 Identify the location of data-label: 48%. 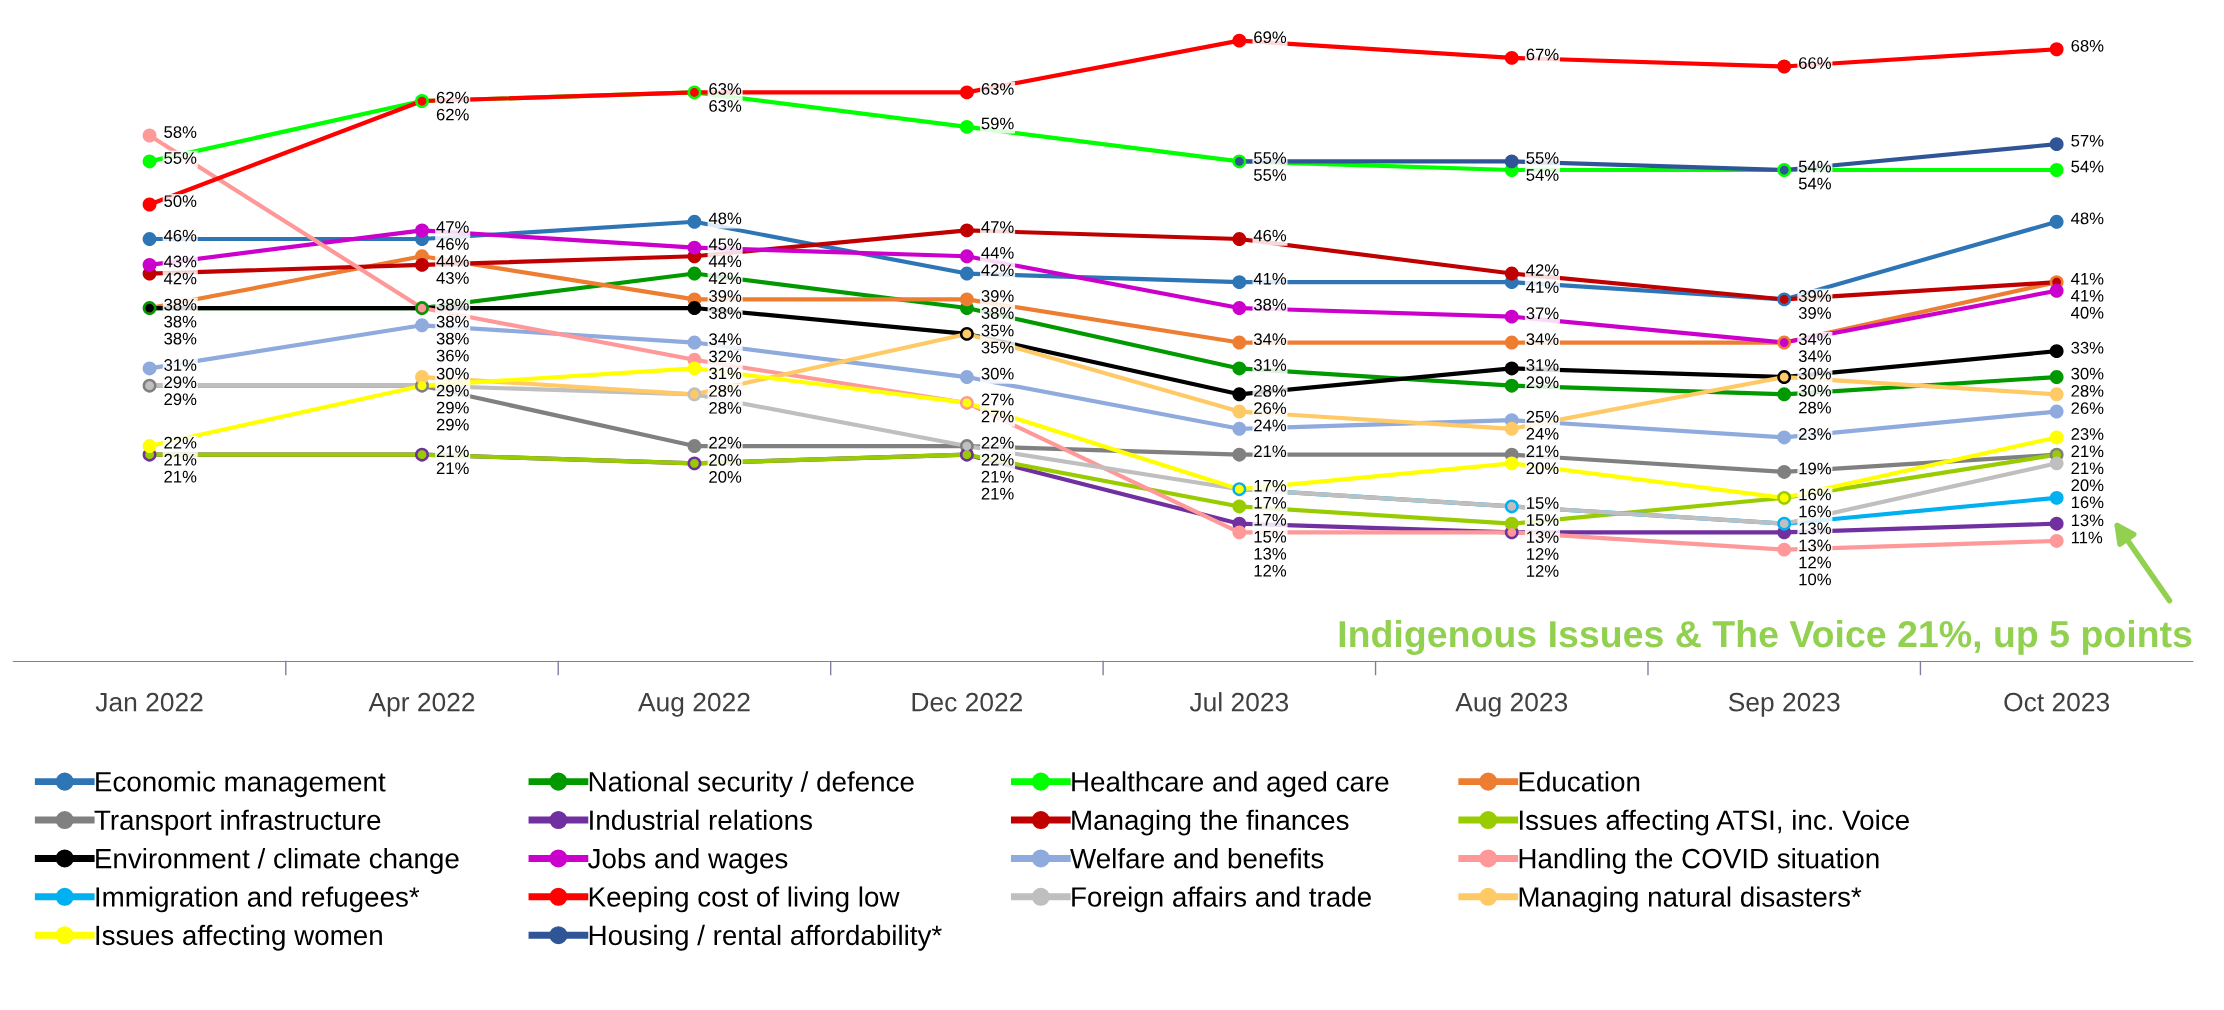
(2087, 218).